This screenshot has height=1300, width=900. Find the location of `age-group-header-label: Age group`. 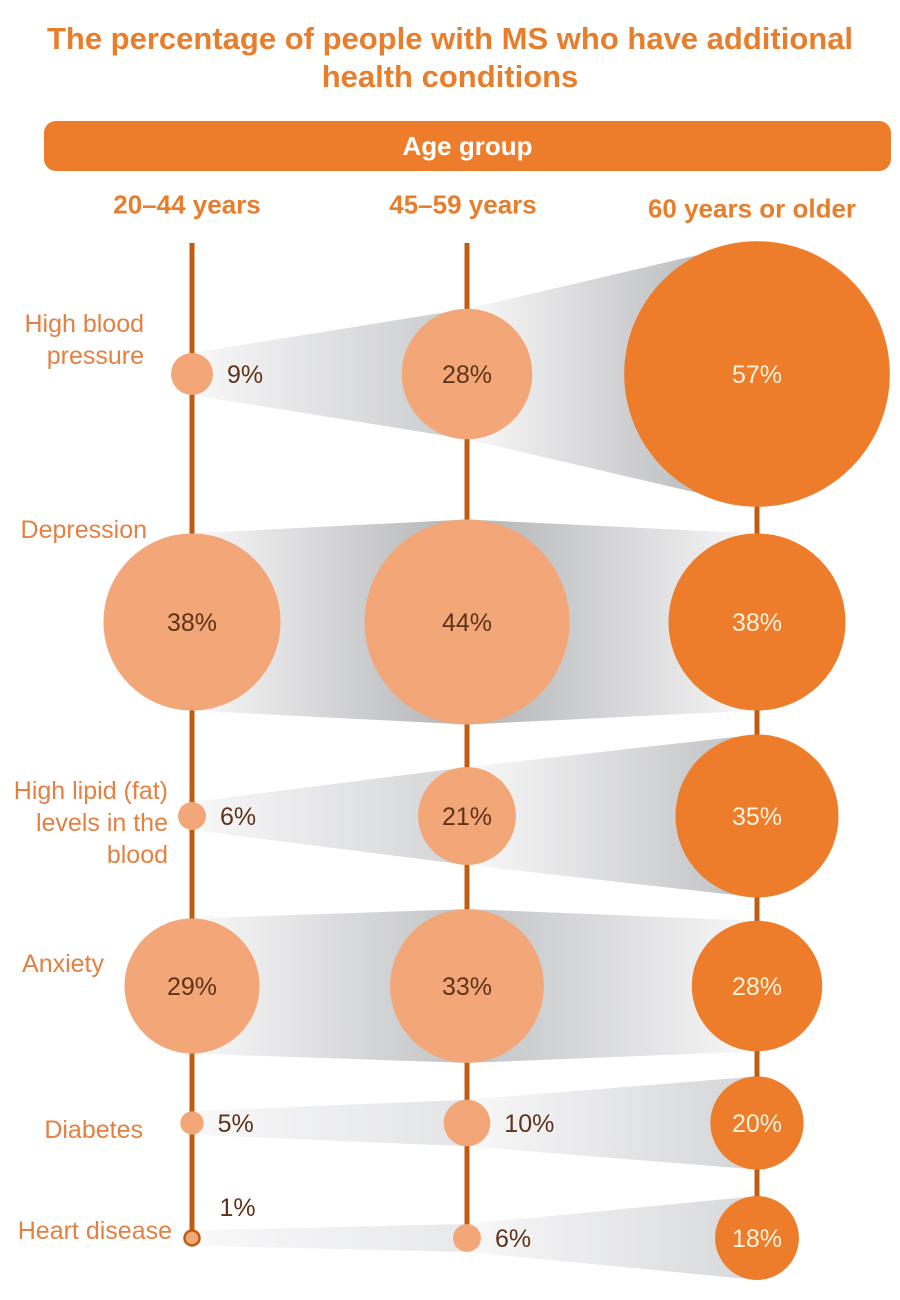

age-group-header-label: Age group is located at coordinates (467, 145).